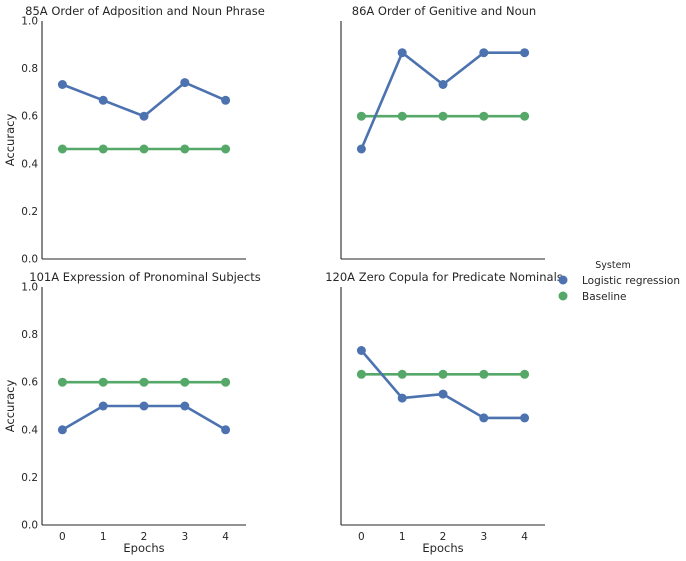  I want to click on panel-2: 86A Order of Genitive and Noun, so click(442, 132).